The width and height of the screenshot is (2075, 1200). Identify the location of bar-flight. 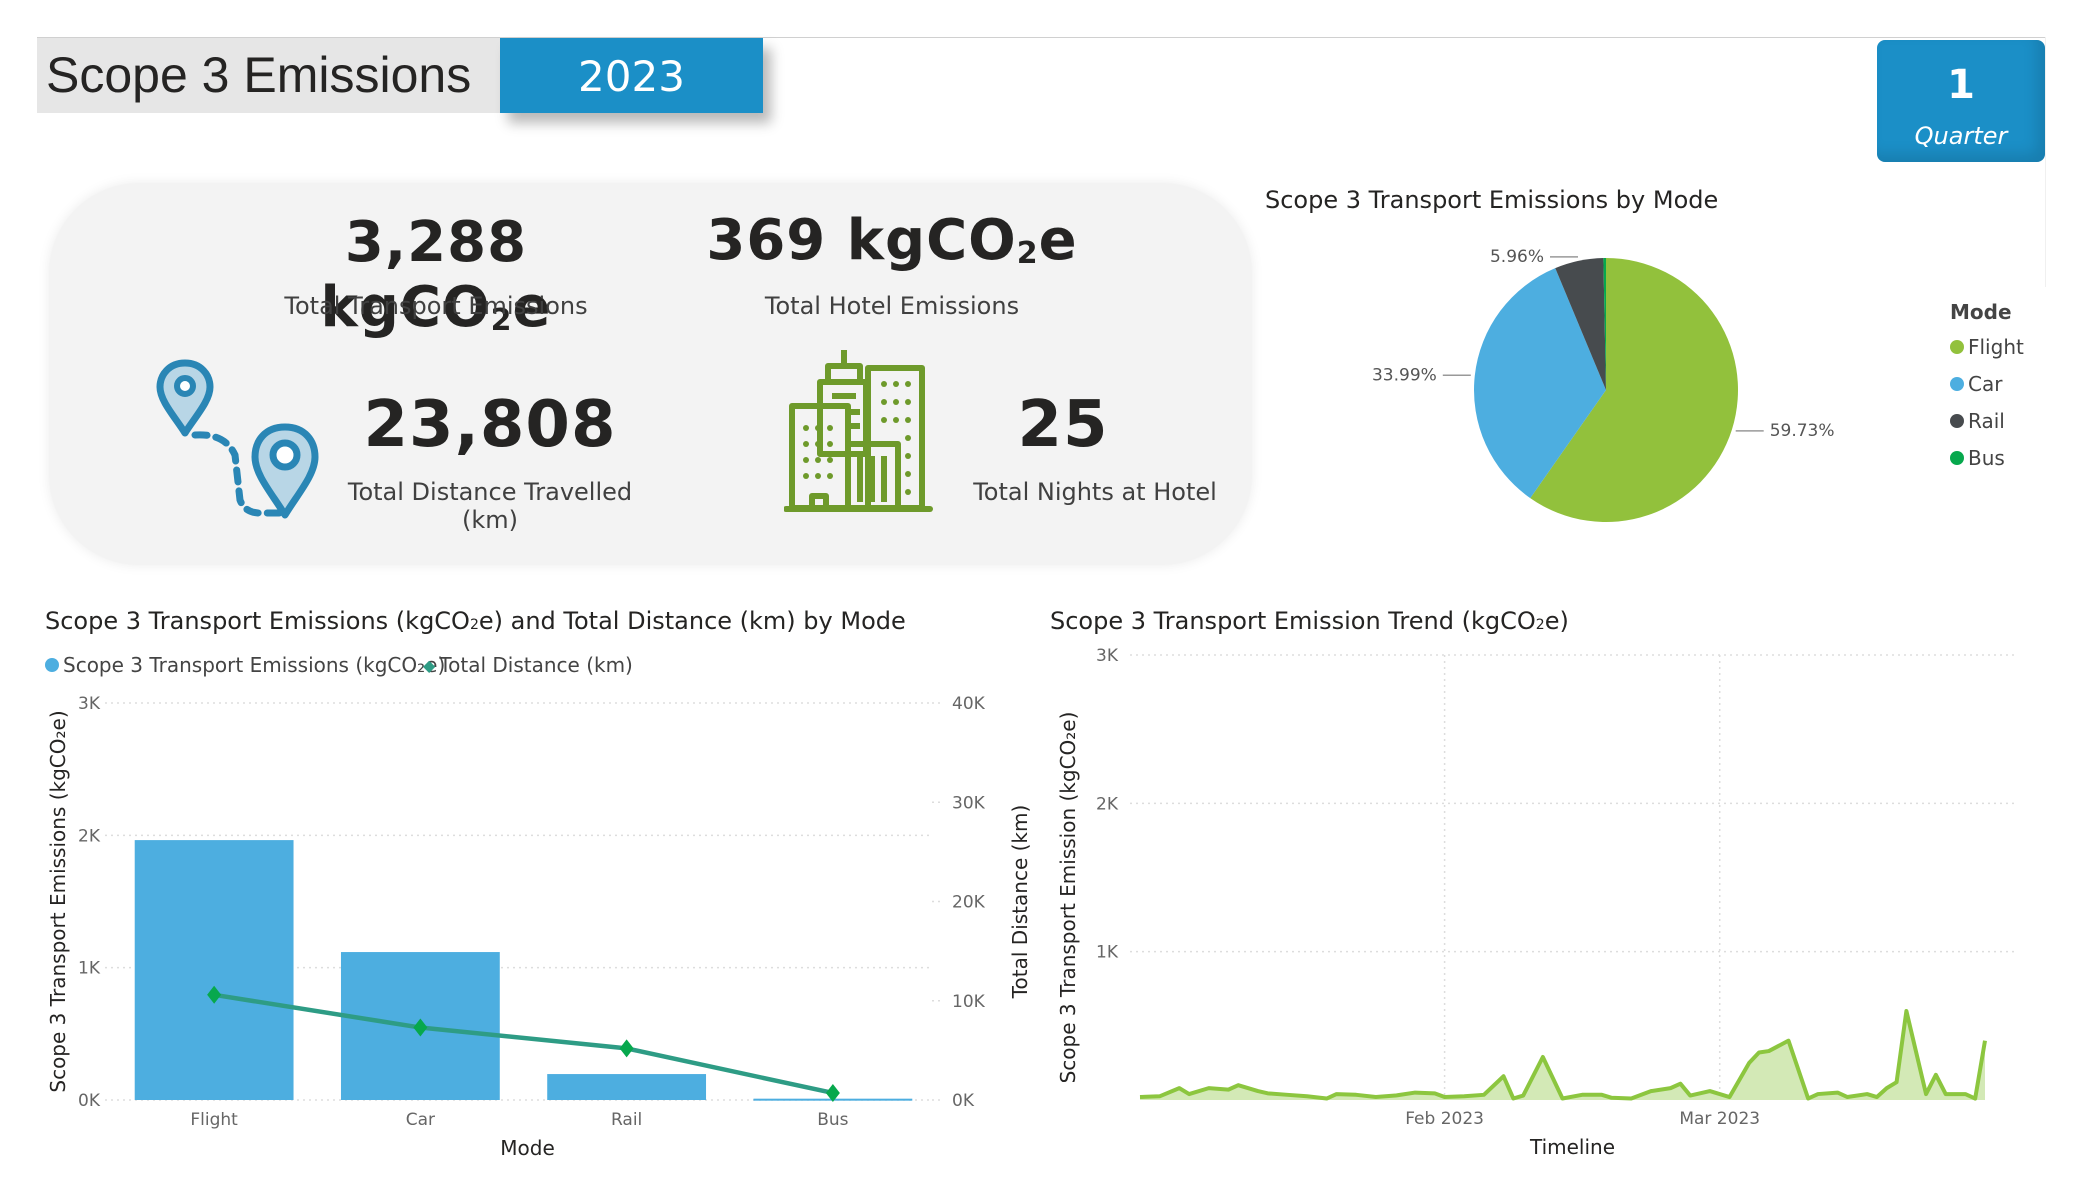
(214, 970).